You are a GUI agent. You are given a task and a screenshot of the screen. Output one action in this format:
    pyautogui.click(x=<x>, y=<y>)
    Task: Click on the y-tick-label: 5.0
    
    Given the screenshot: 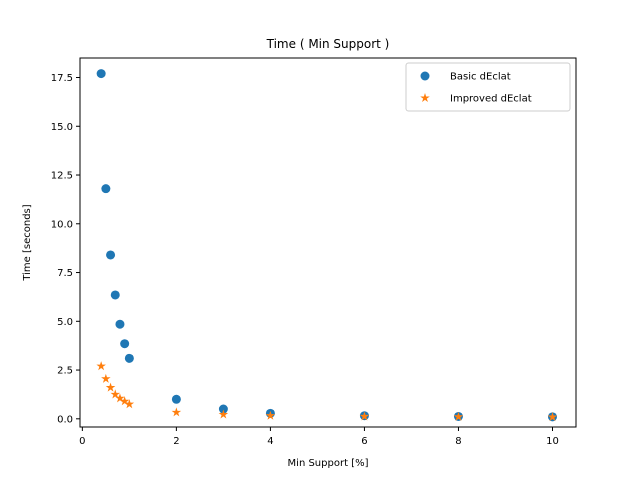 What is the action you would take?
    pyautogui.click(x=65, y=322)
    